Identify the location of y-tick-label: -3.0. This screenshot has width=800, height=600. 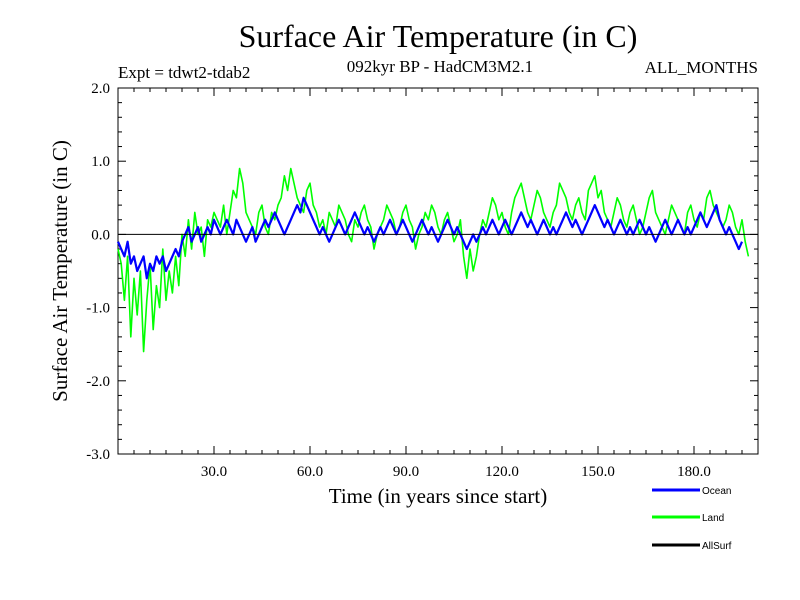
(98, 455).